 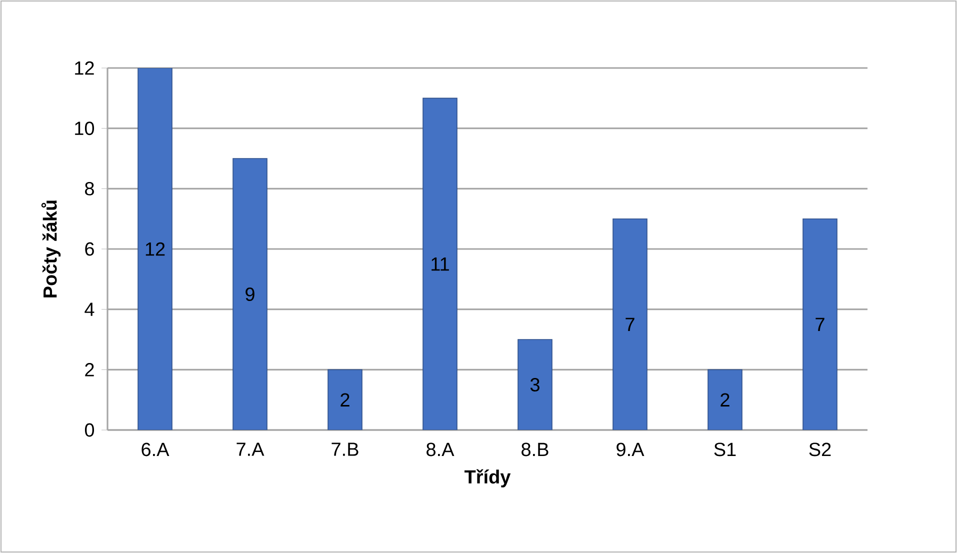 What do you see at coordinates (84, 68) in the screenshot?
I see `y-tick-label: 12` at bounding box center [84, 68].